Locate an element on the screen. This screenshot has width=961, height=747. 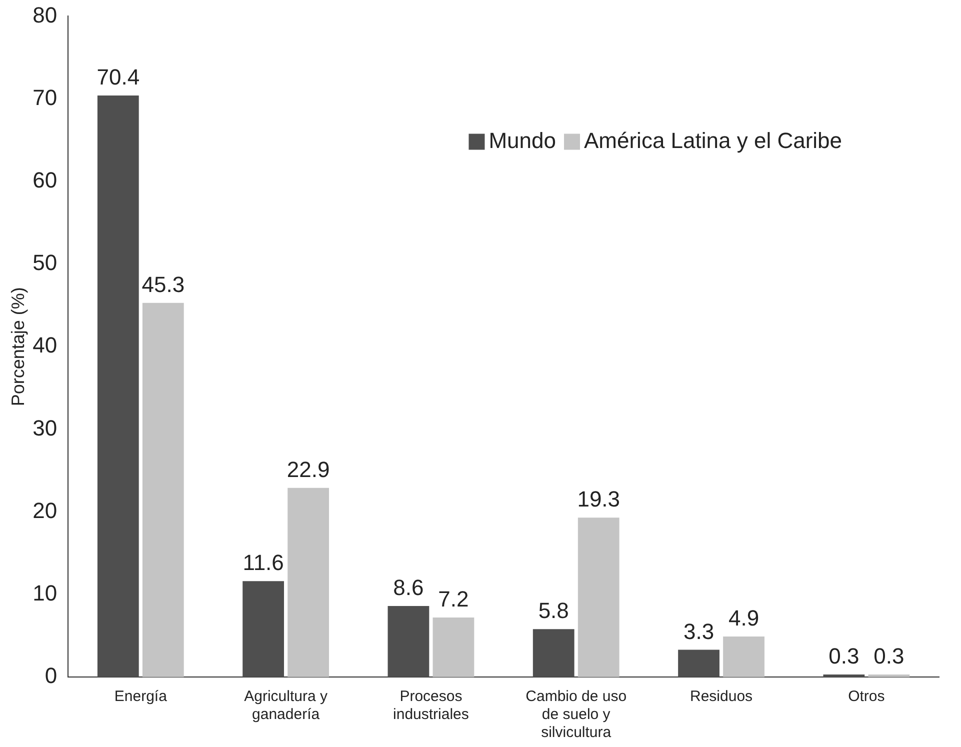
data-label: 8.6 is located at coordinates (408, 587).